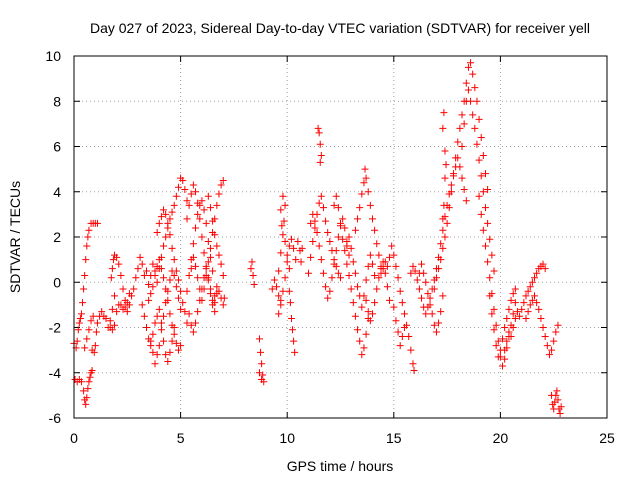  I want to click on y-tick-label: 8, so click(57, 101).